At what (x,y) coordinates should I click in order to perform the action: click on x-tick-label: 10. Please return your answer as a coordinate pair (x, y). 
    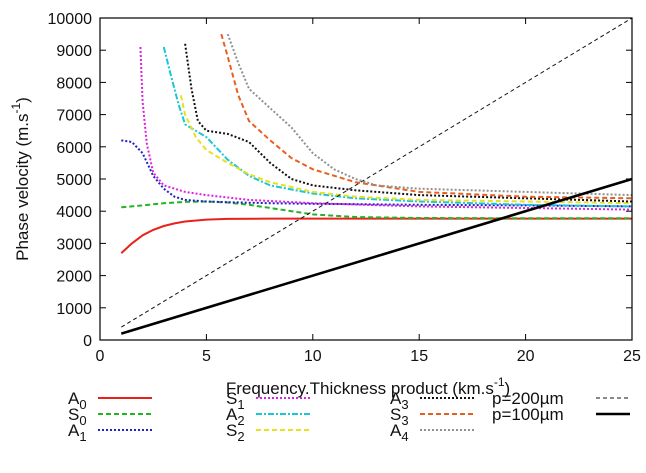
    Looking at the image, I should click on (313, 356).